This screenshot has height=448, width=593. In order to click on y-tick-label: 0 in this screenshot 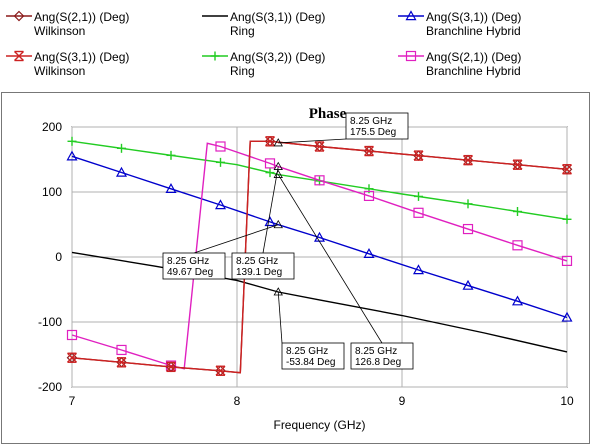, I will do `click(58, 257)`.